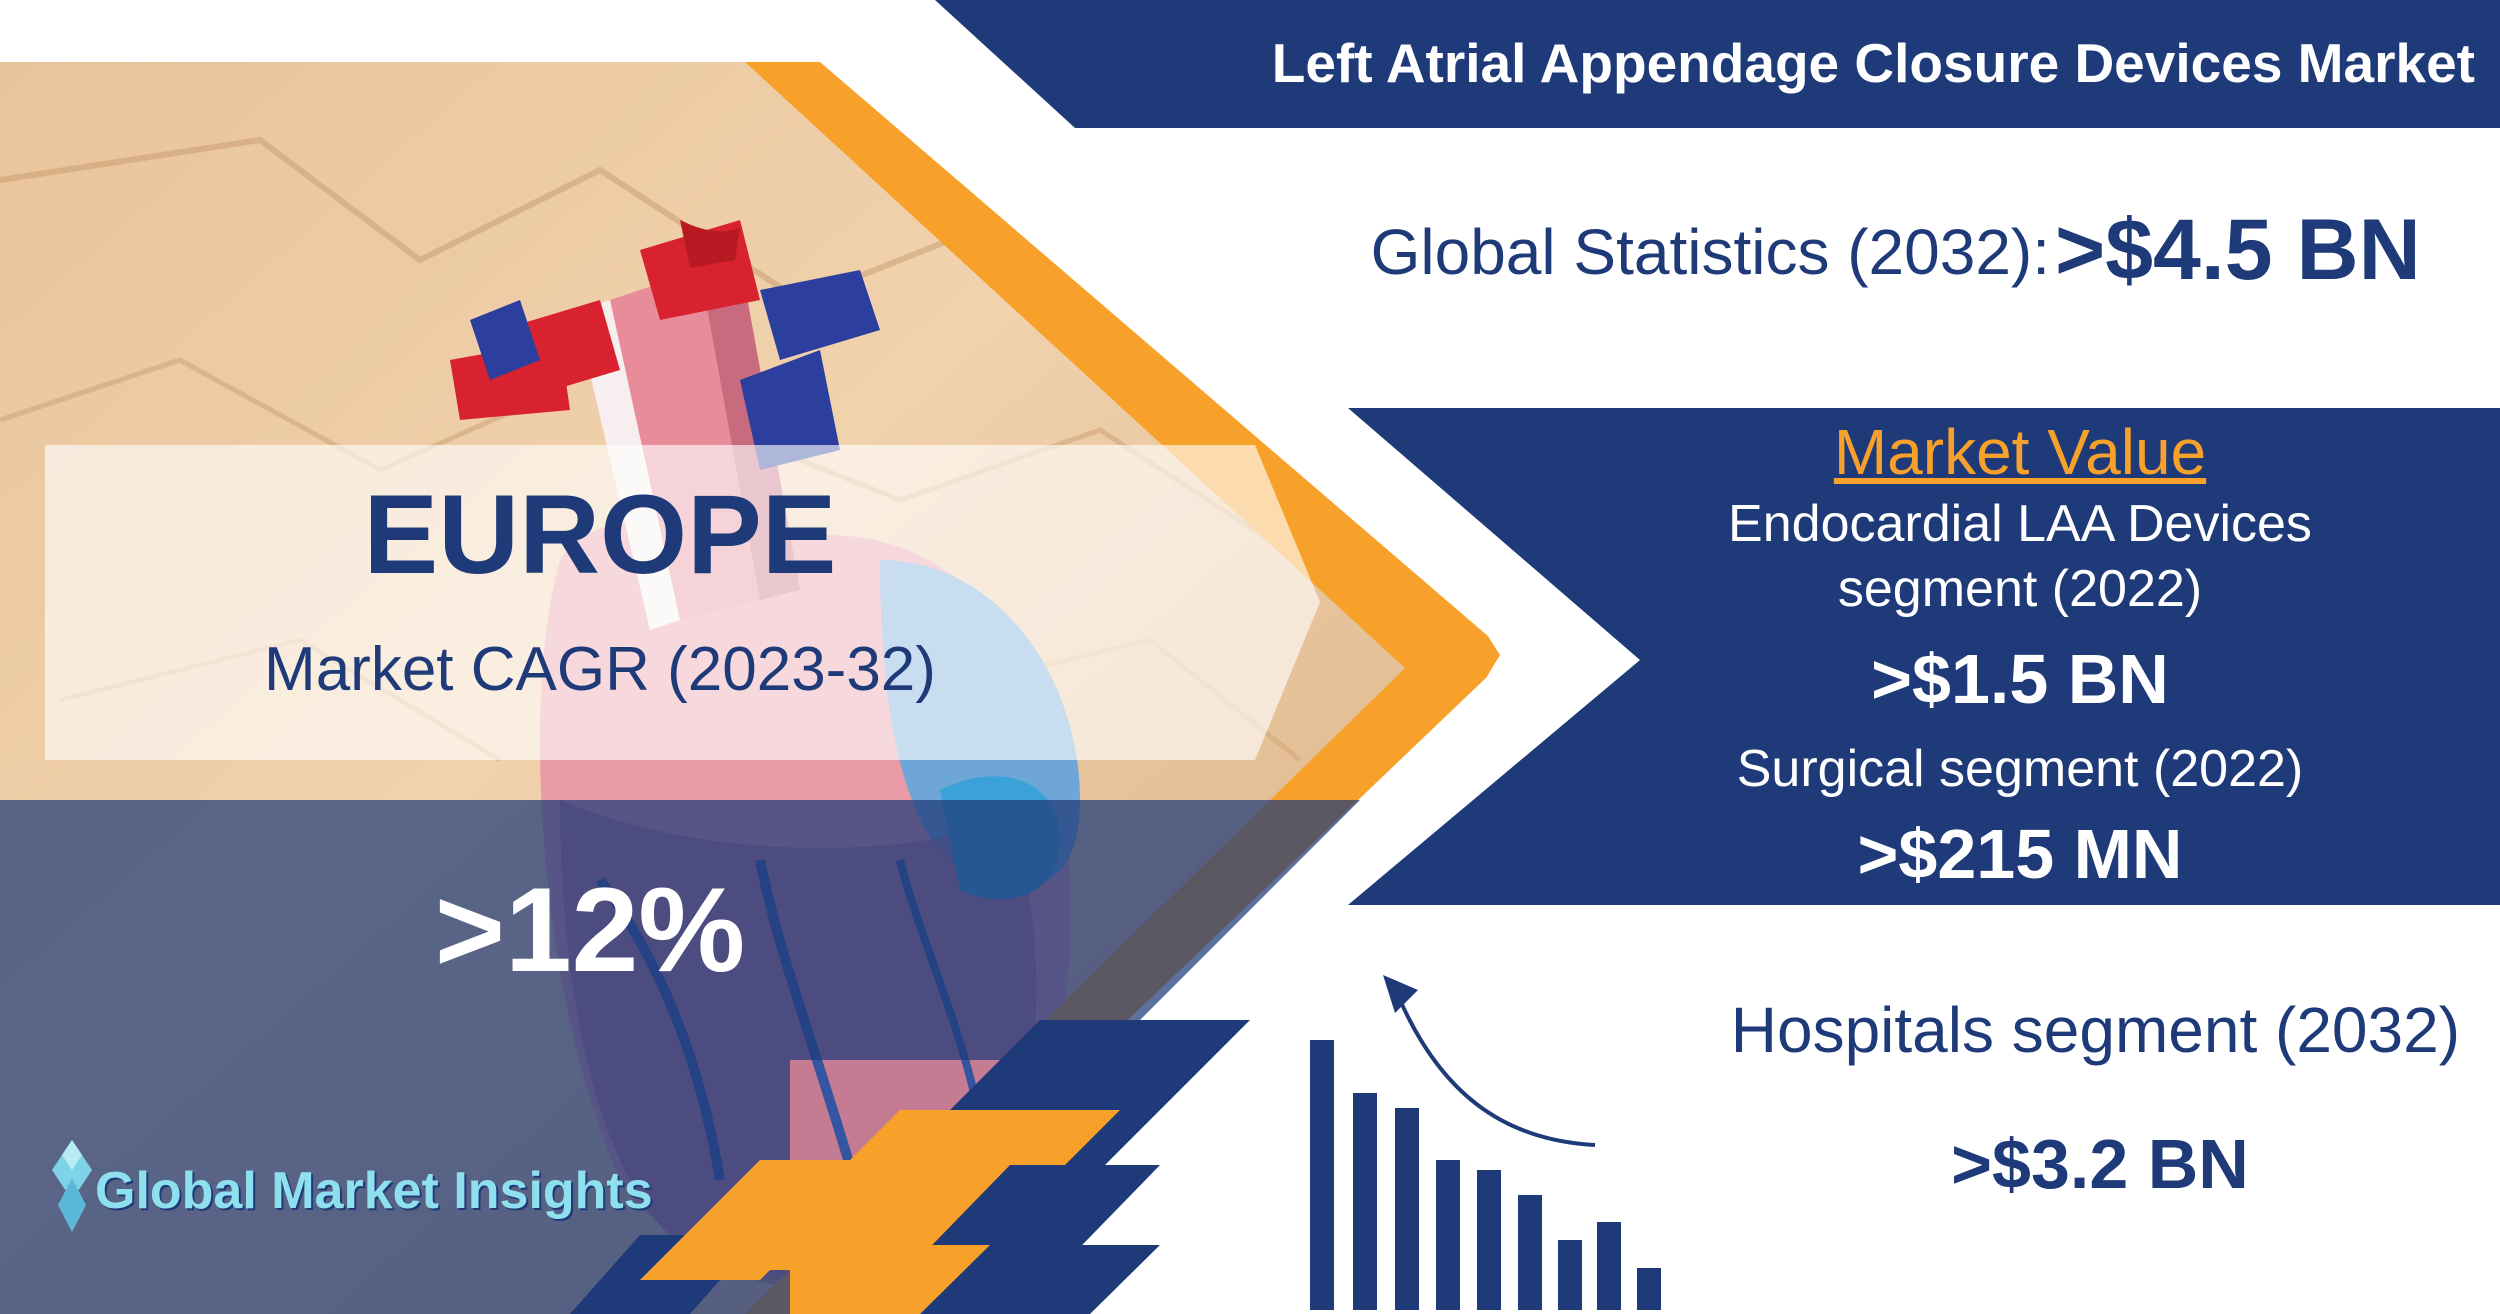 This screenshot has height=1314, width=2500. What do you see at coordinates (2020, 524) in the screenshot?
I see `endocardial-label-line1: Endocardial LAA Devices` at bounding box center [2020, 524].